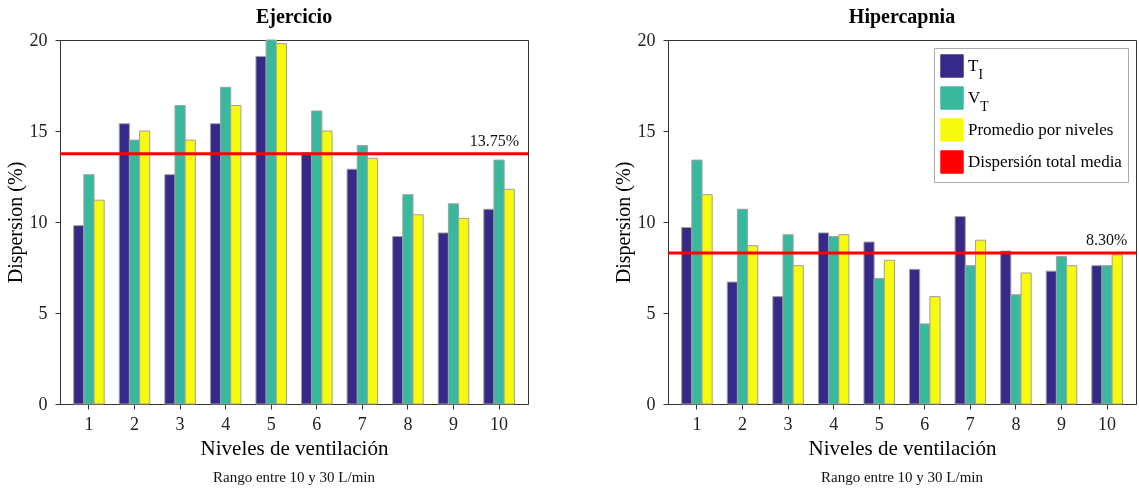 This screenshot has width=1139, height=493. Describe the element at coordinates (976, 69) in the screenshot. I see `legend-label: T$_{I}$` at that location.